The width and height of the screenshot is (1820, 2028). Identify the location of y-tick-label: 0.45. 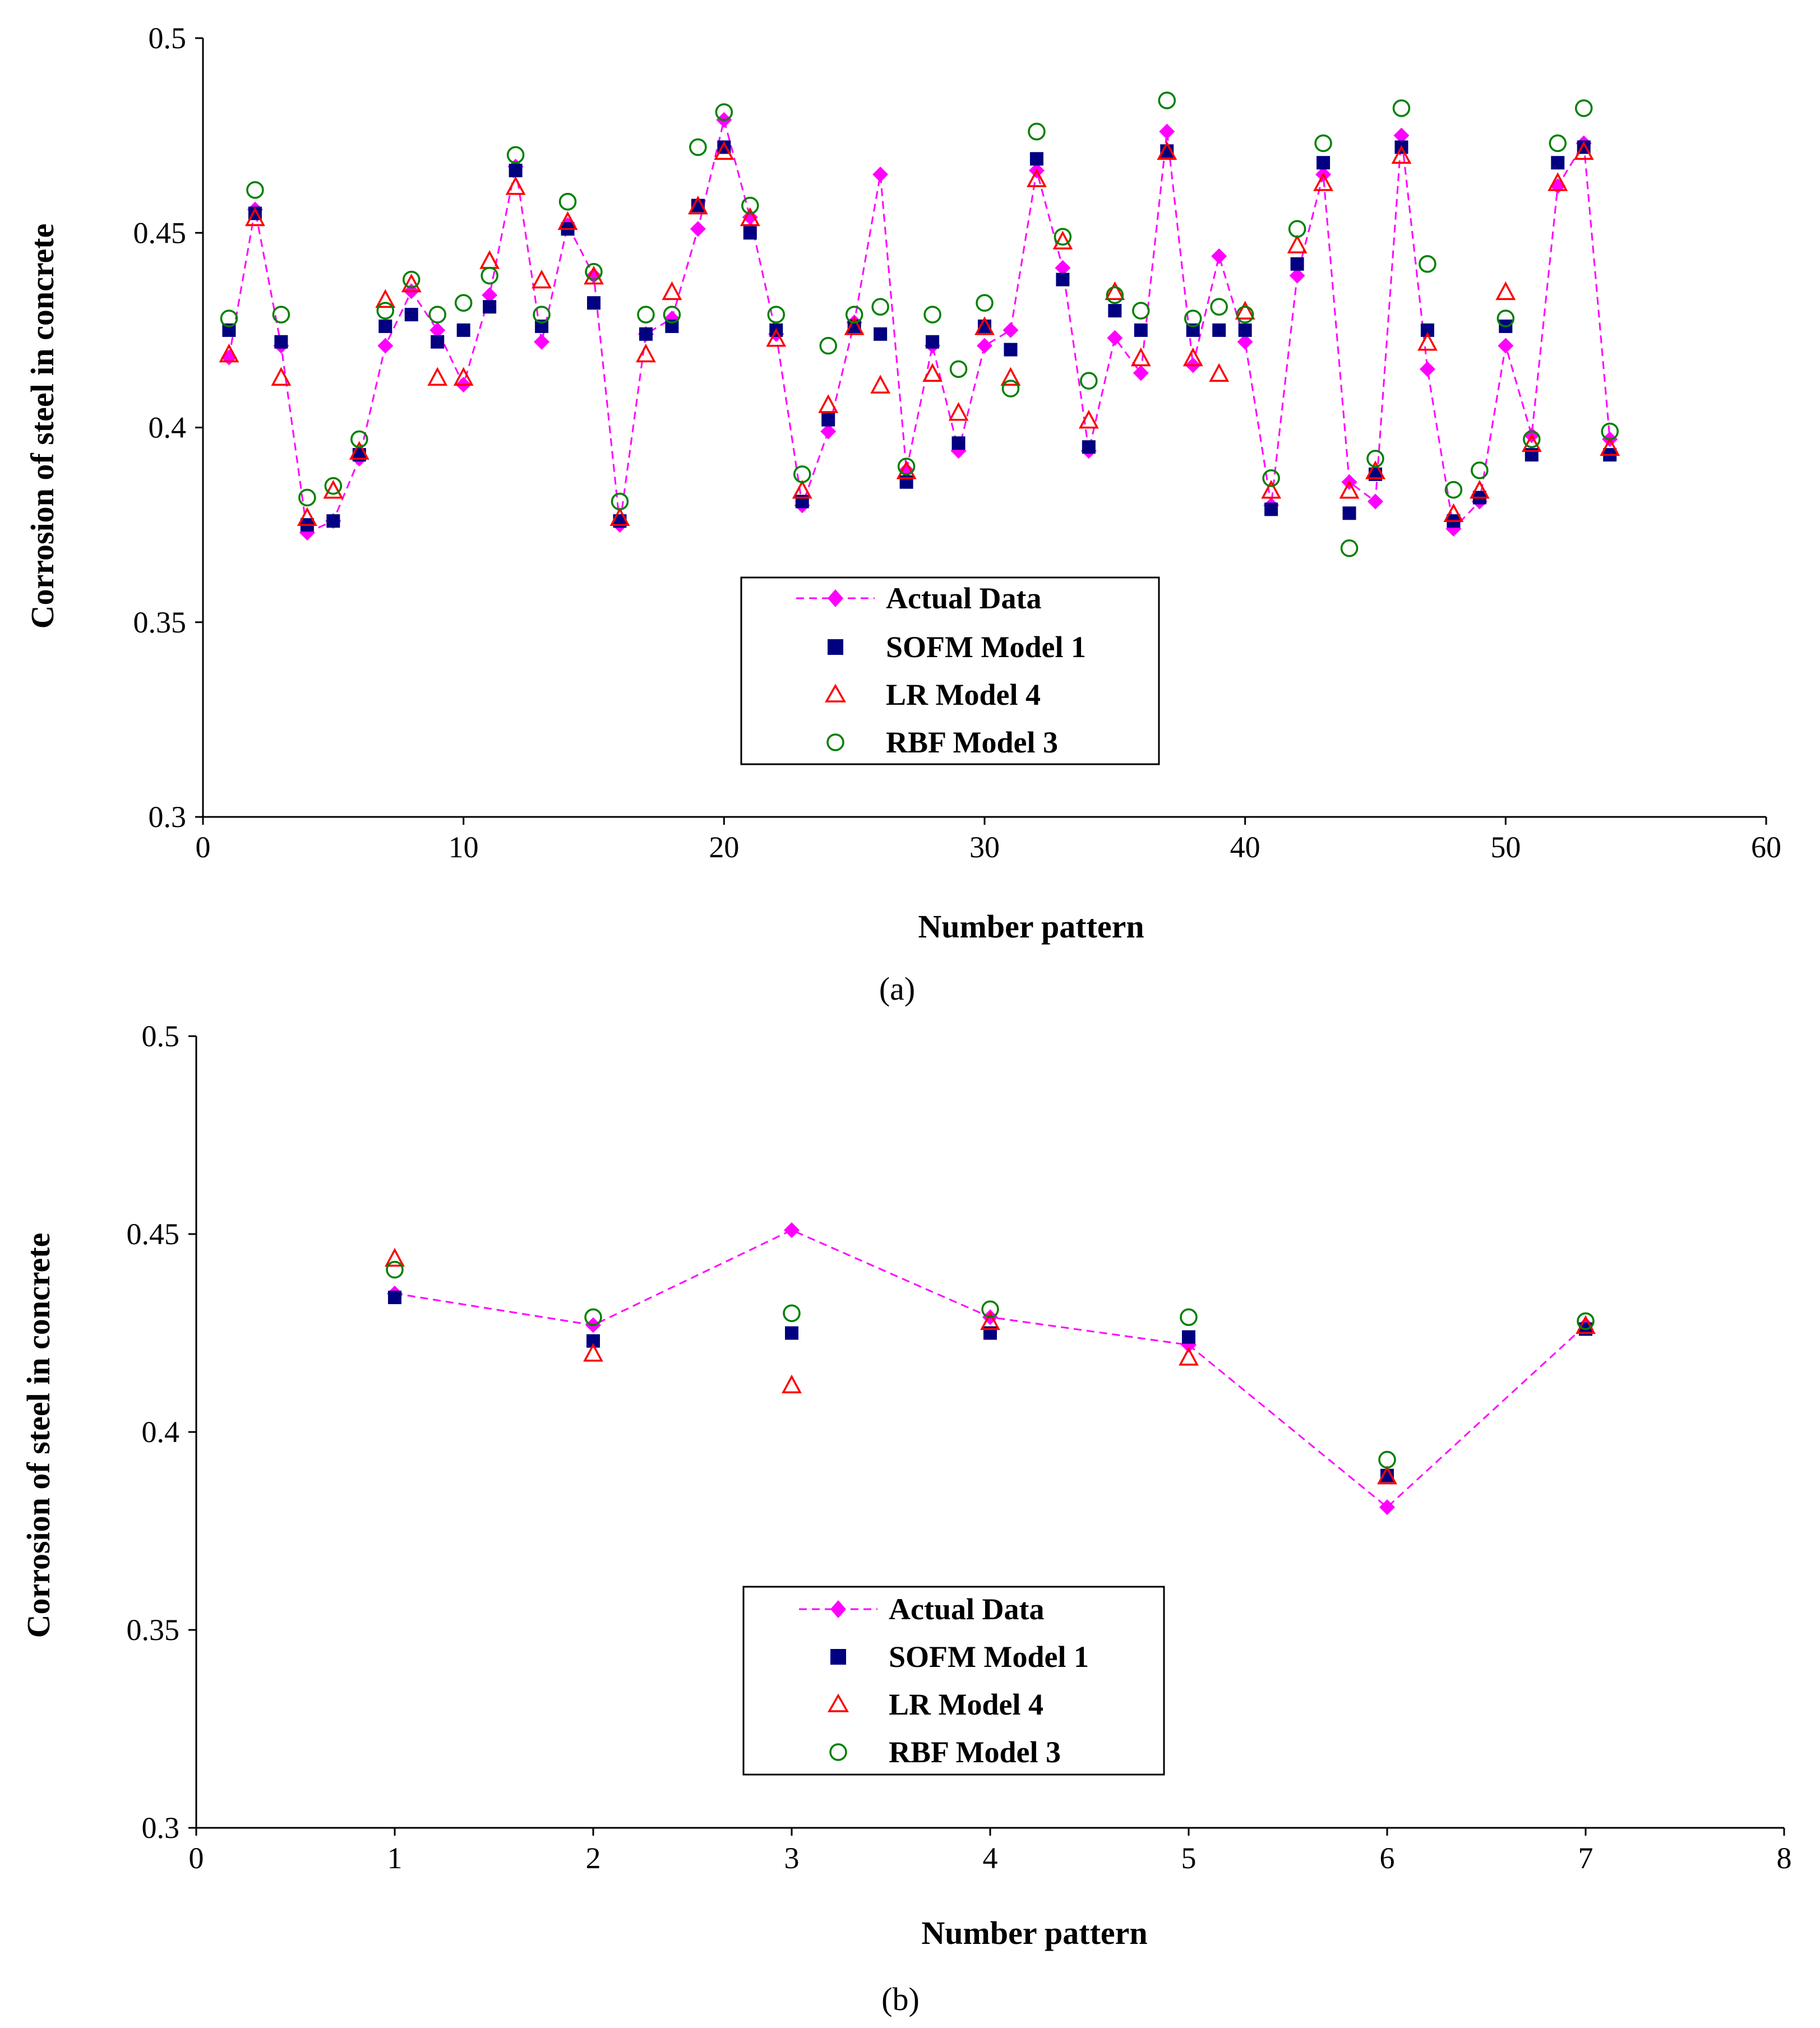
(153, 1234).